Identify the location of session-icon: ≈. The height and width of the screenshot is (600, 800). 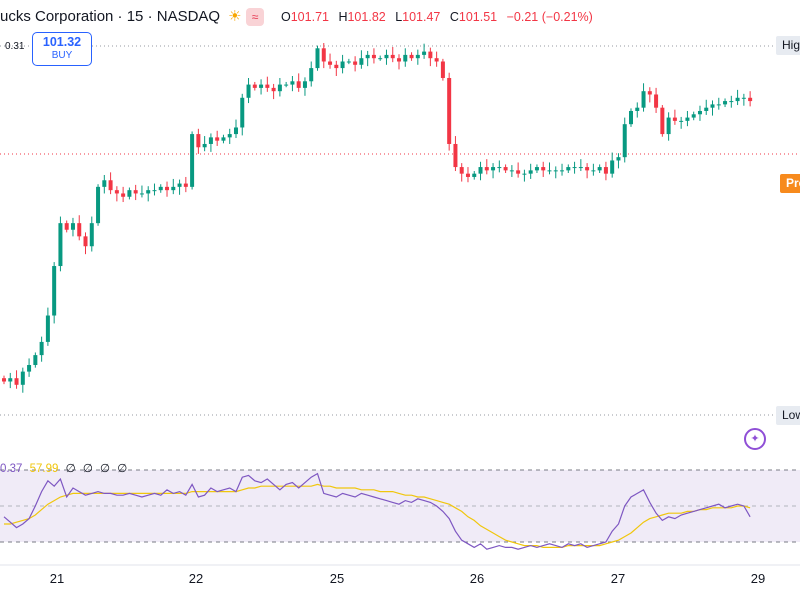
(255, 17).